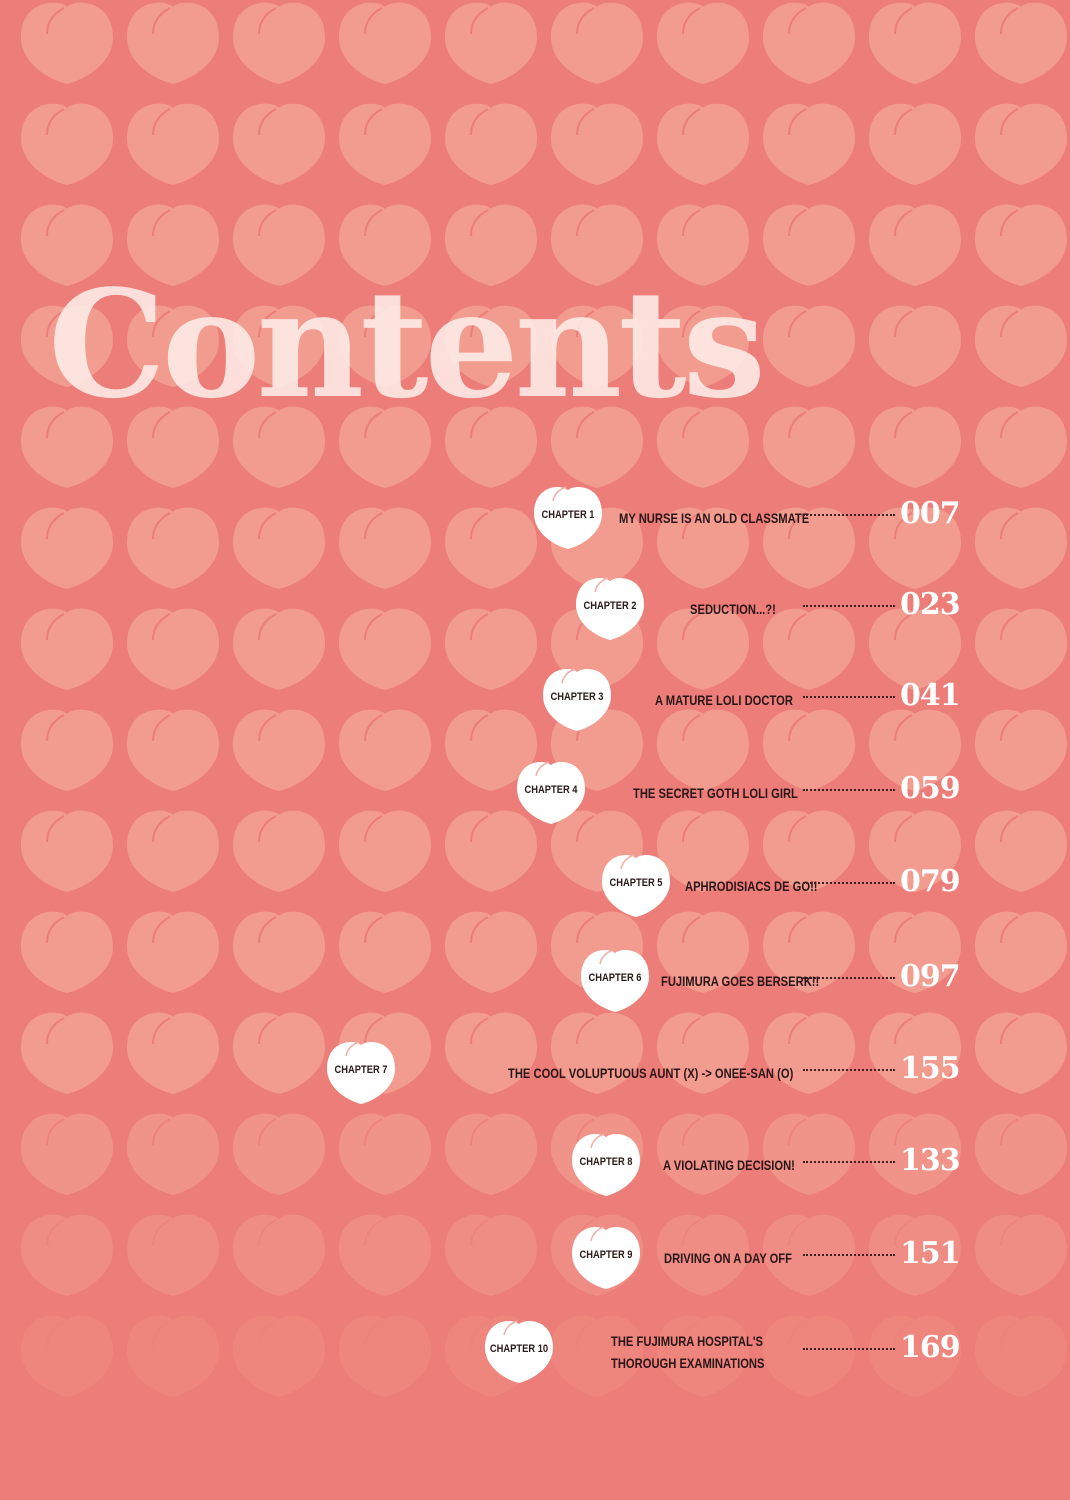 This screenshot has height=1500, width=1070. What do you see at coordinates (930, 1160) in the screenshot?
I see `page-number: 133` at bounding box center [930, 1160].